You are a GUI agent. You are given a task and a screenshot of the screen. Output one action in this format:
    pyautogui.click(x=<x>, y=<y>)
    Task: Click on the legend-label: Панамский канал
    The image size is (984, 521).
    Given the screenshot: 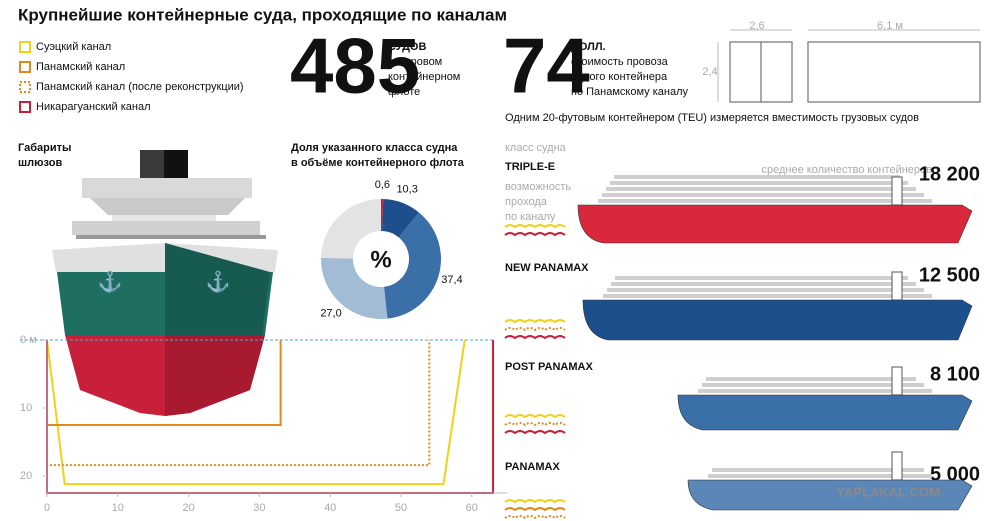 What is the action you would take?
    pyautogui.click(x=80, y=67)
    